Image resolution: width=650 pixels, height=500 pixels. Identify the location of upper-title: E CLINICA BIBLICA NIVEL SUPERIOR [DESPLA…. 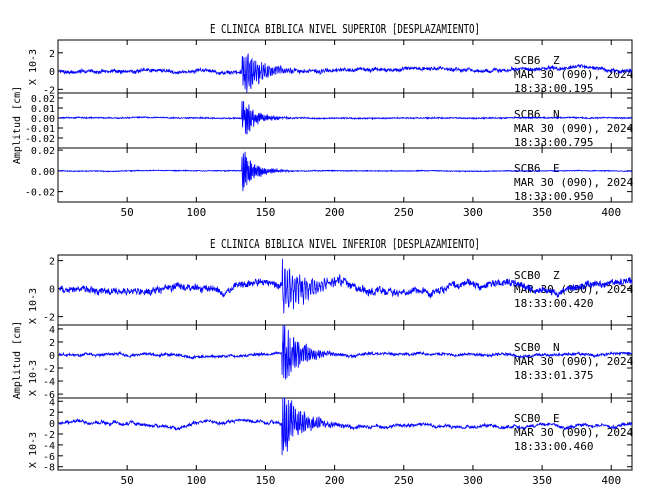
(345, 29).